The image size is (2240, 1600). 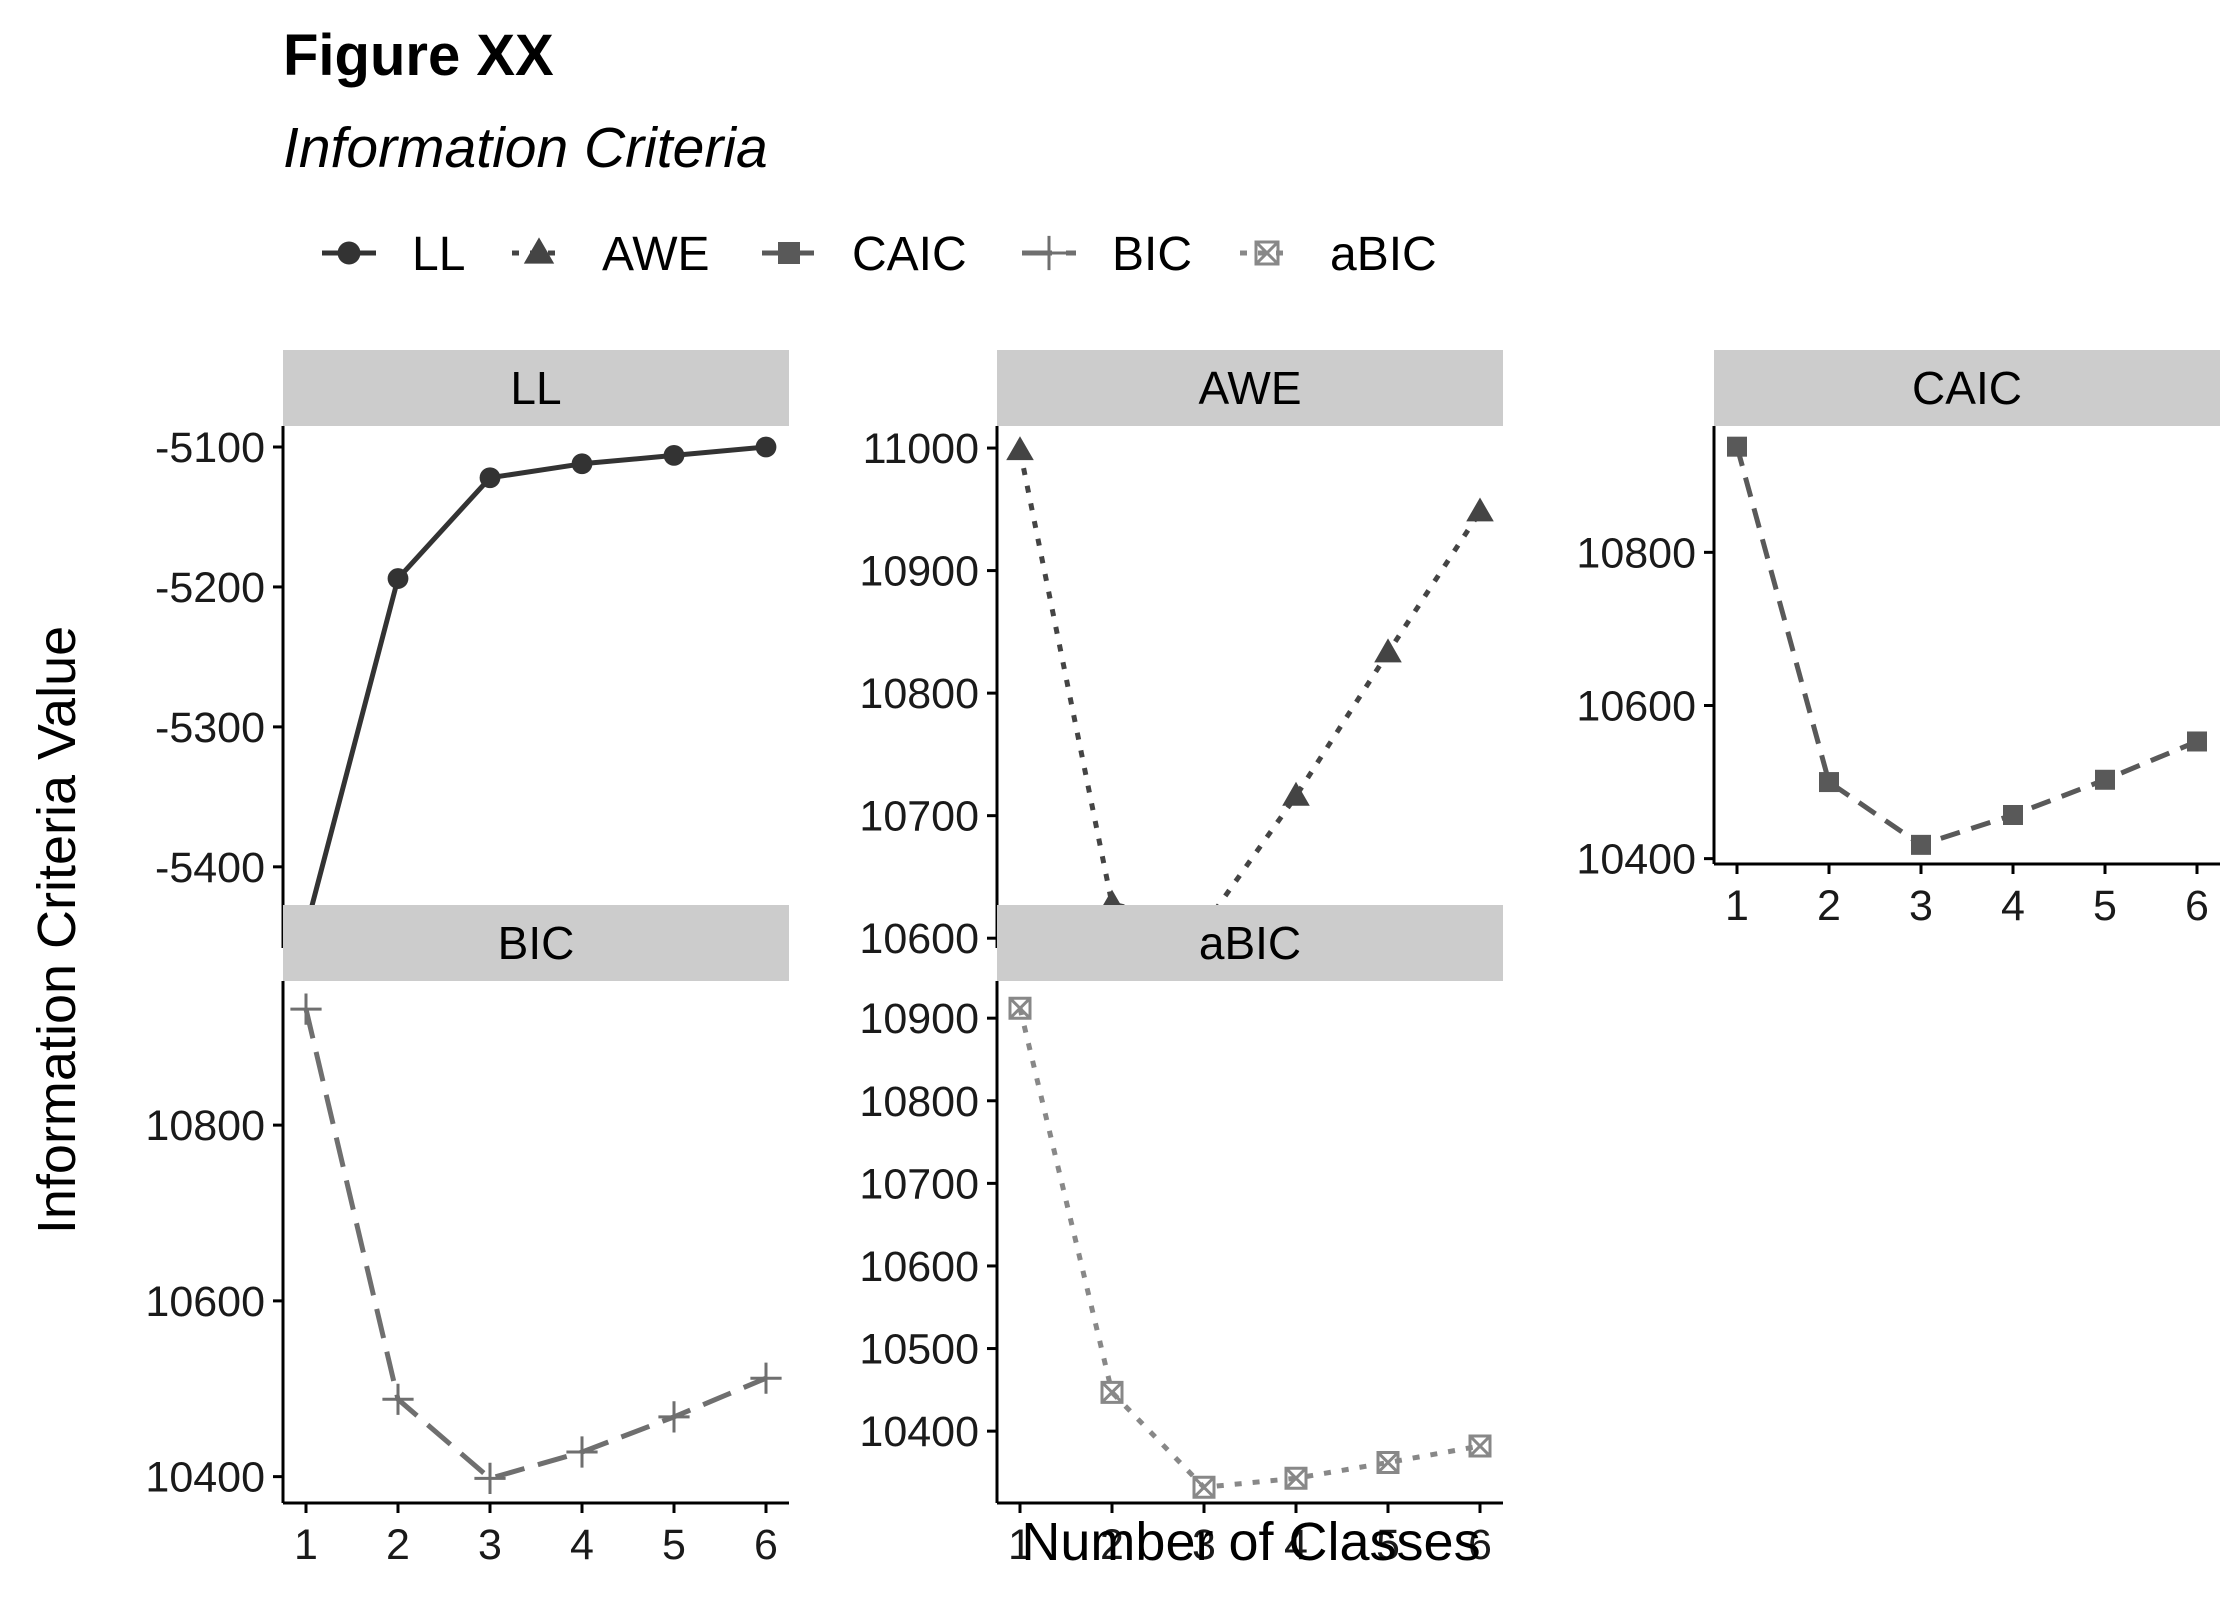 What do you see at coordinates (1107, 254) in the screenshot?
I see `legend-item-bic: BIC` at bounding box center [1107, 254].